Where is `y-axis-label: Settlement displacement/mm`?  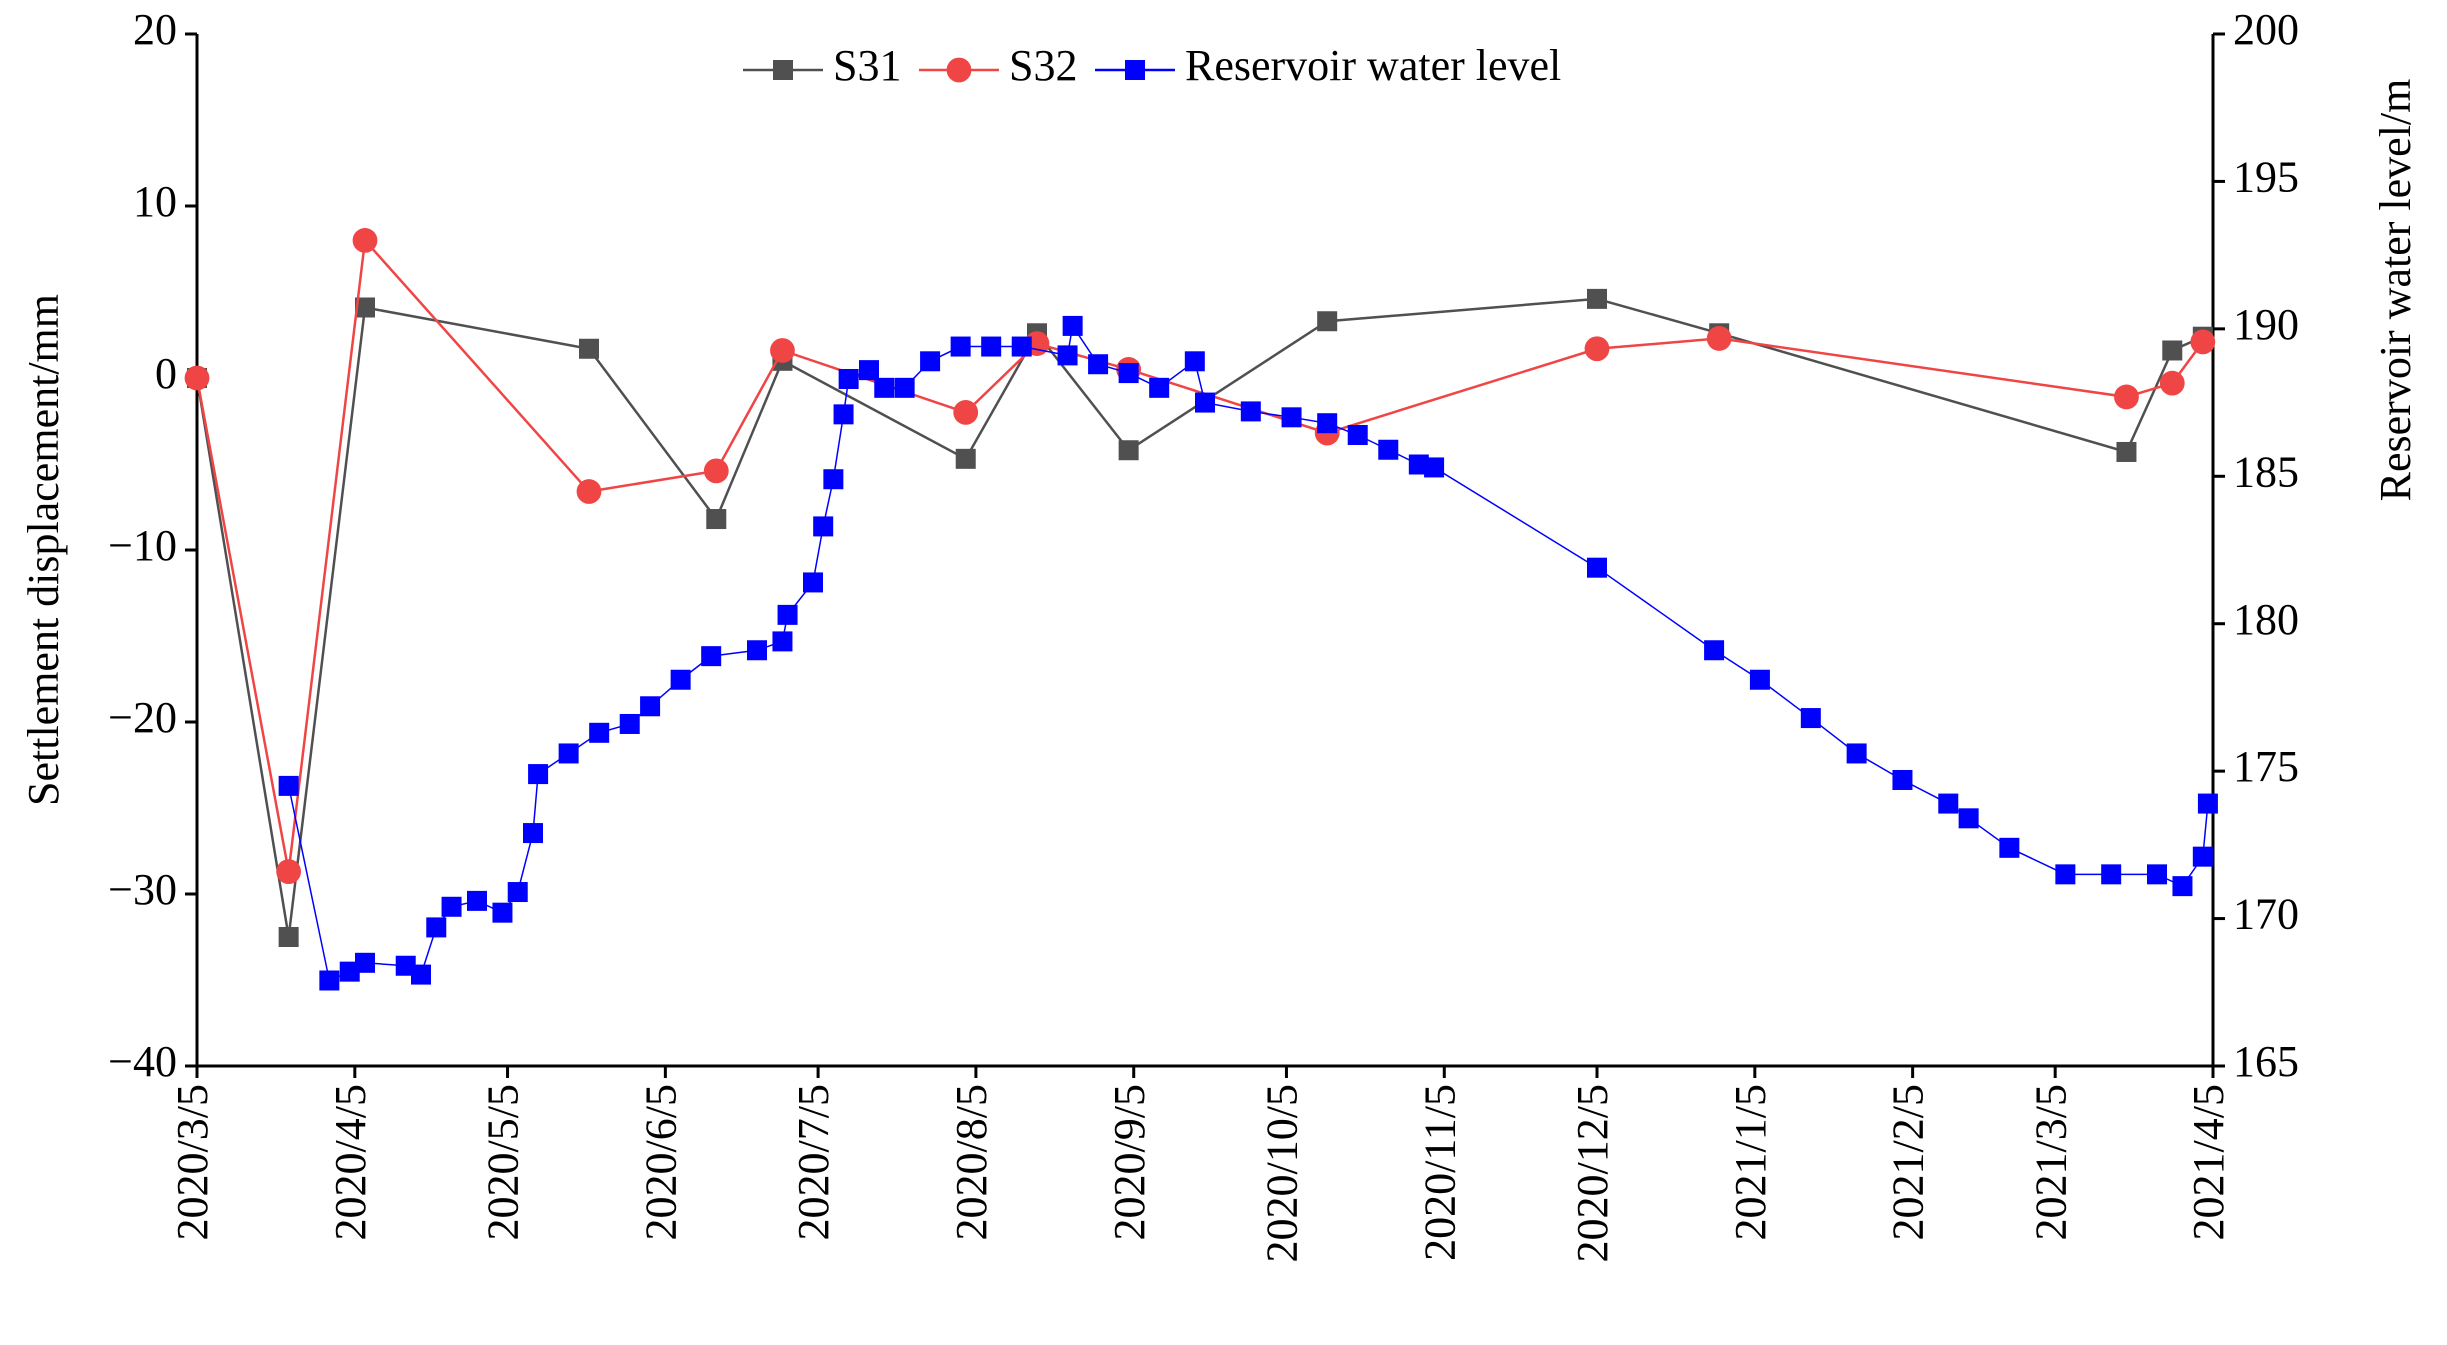 y-axis-label: Settlement displacement/mm is located at coordinates (43, 550).